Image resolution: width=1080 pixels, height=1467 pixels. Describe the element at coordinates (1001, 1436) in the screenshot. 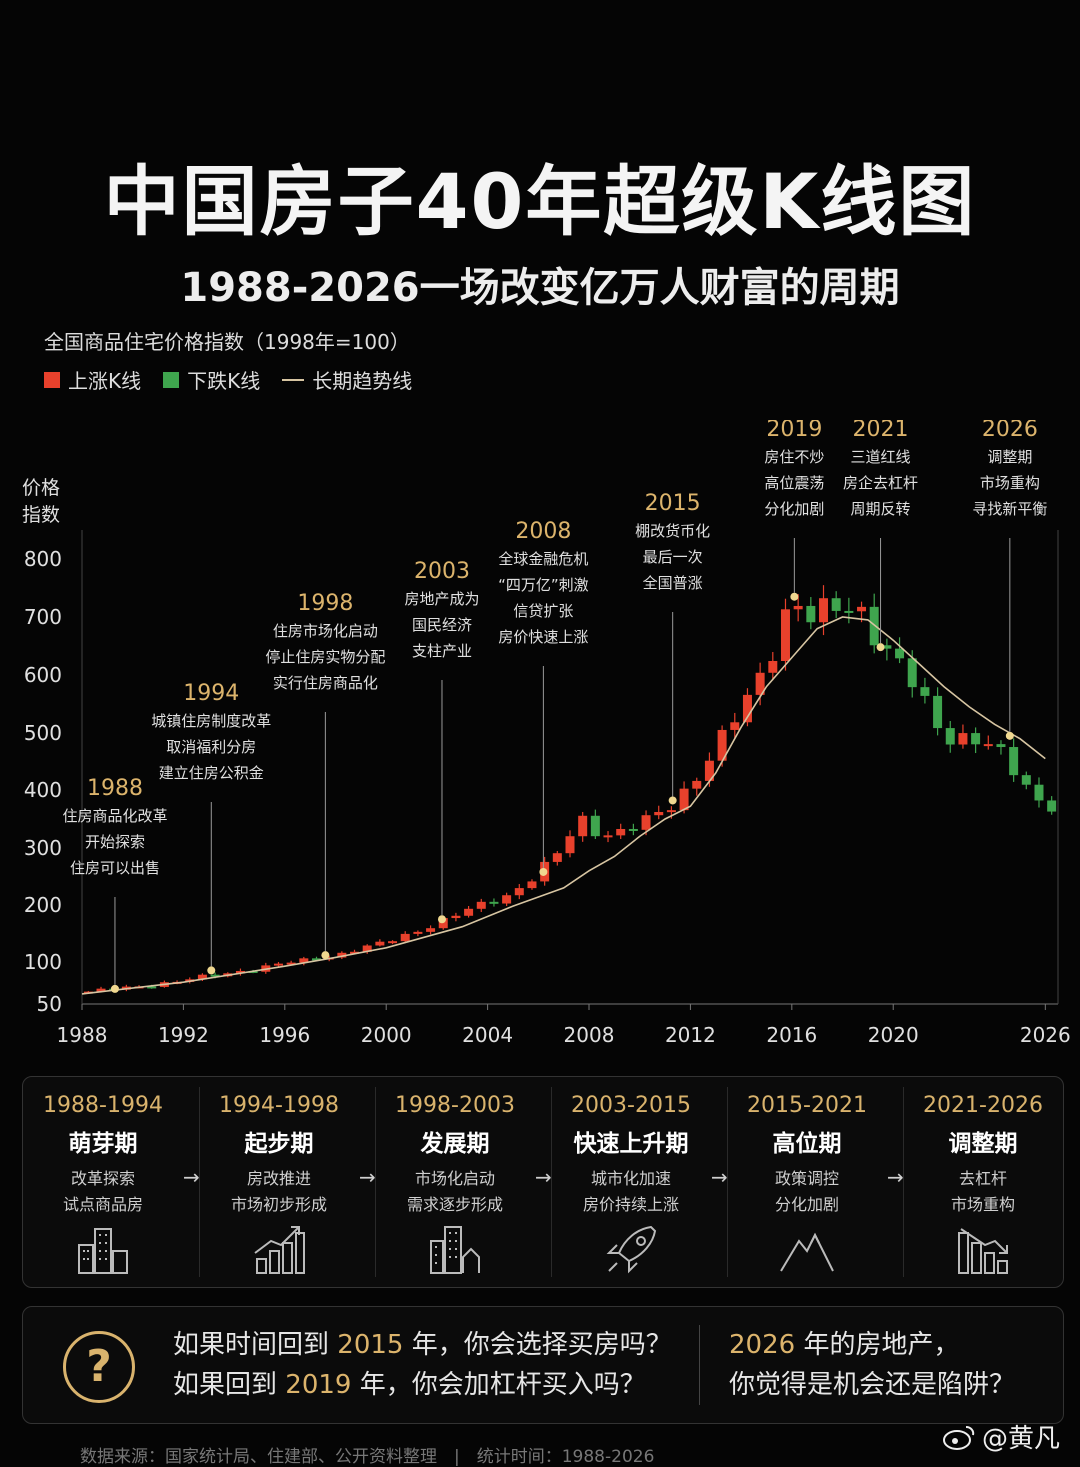

I see `weibo-watermark: @黄凡` at that location.